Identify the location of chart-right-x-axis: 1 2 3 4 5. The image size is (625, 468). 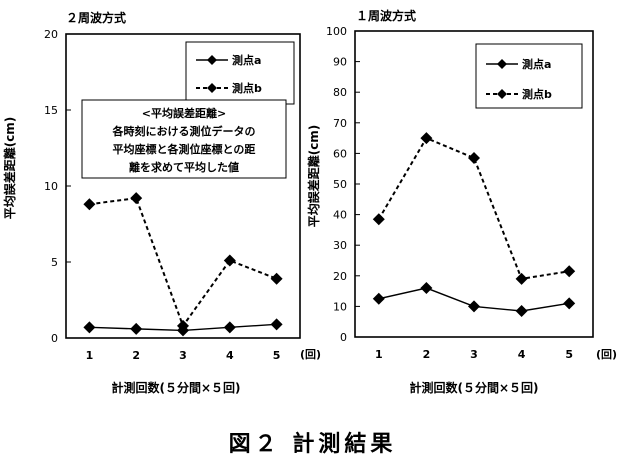
(474, 354).